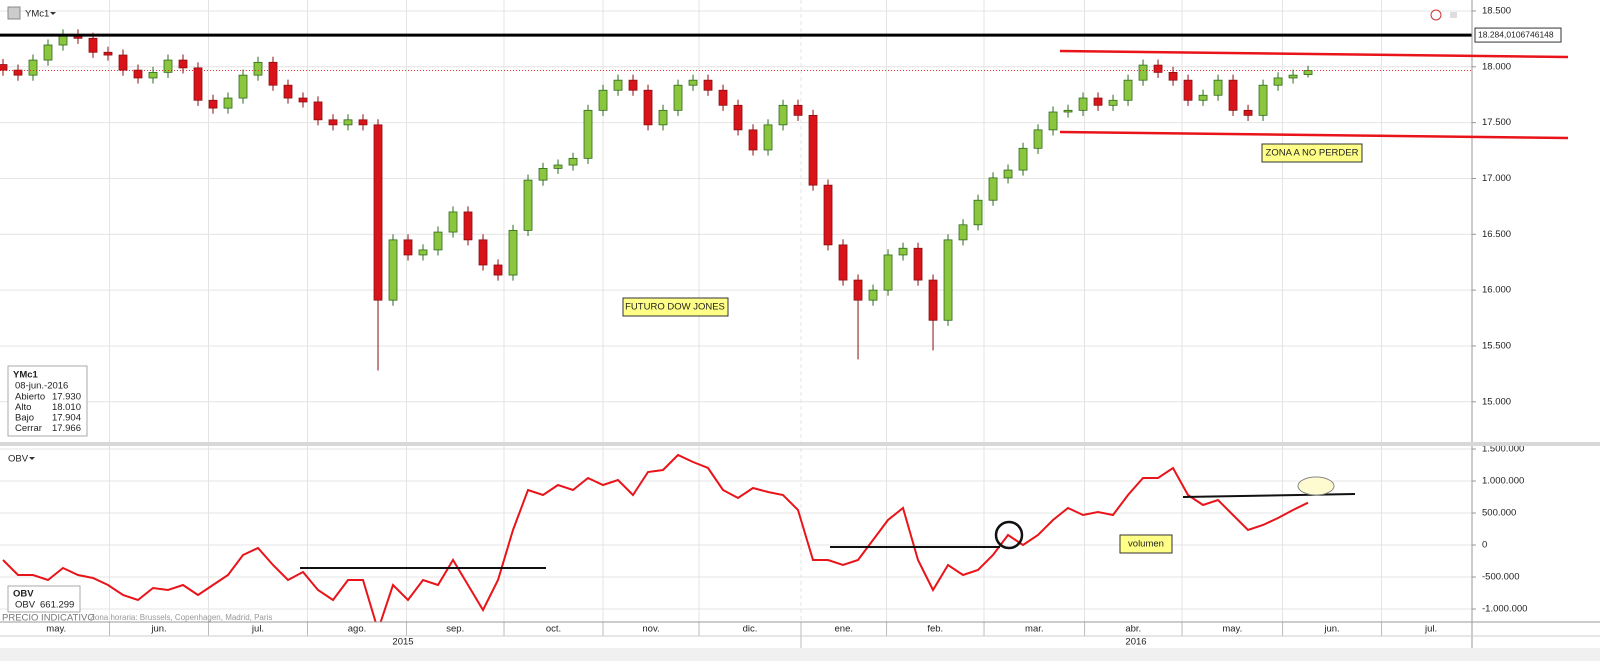 The width and height of the screenshot is (1600, 661). I want to click on legend-box, so click(44, 599).